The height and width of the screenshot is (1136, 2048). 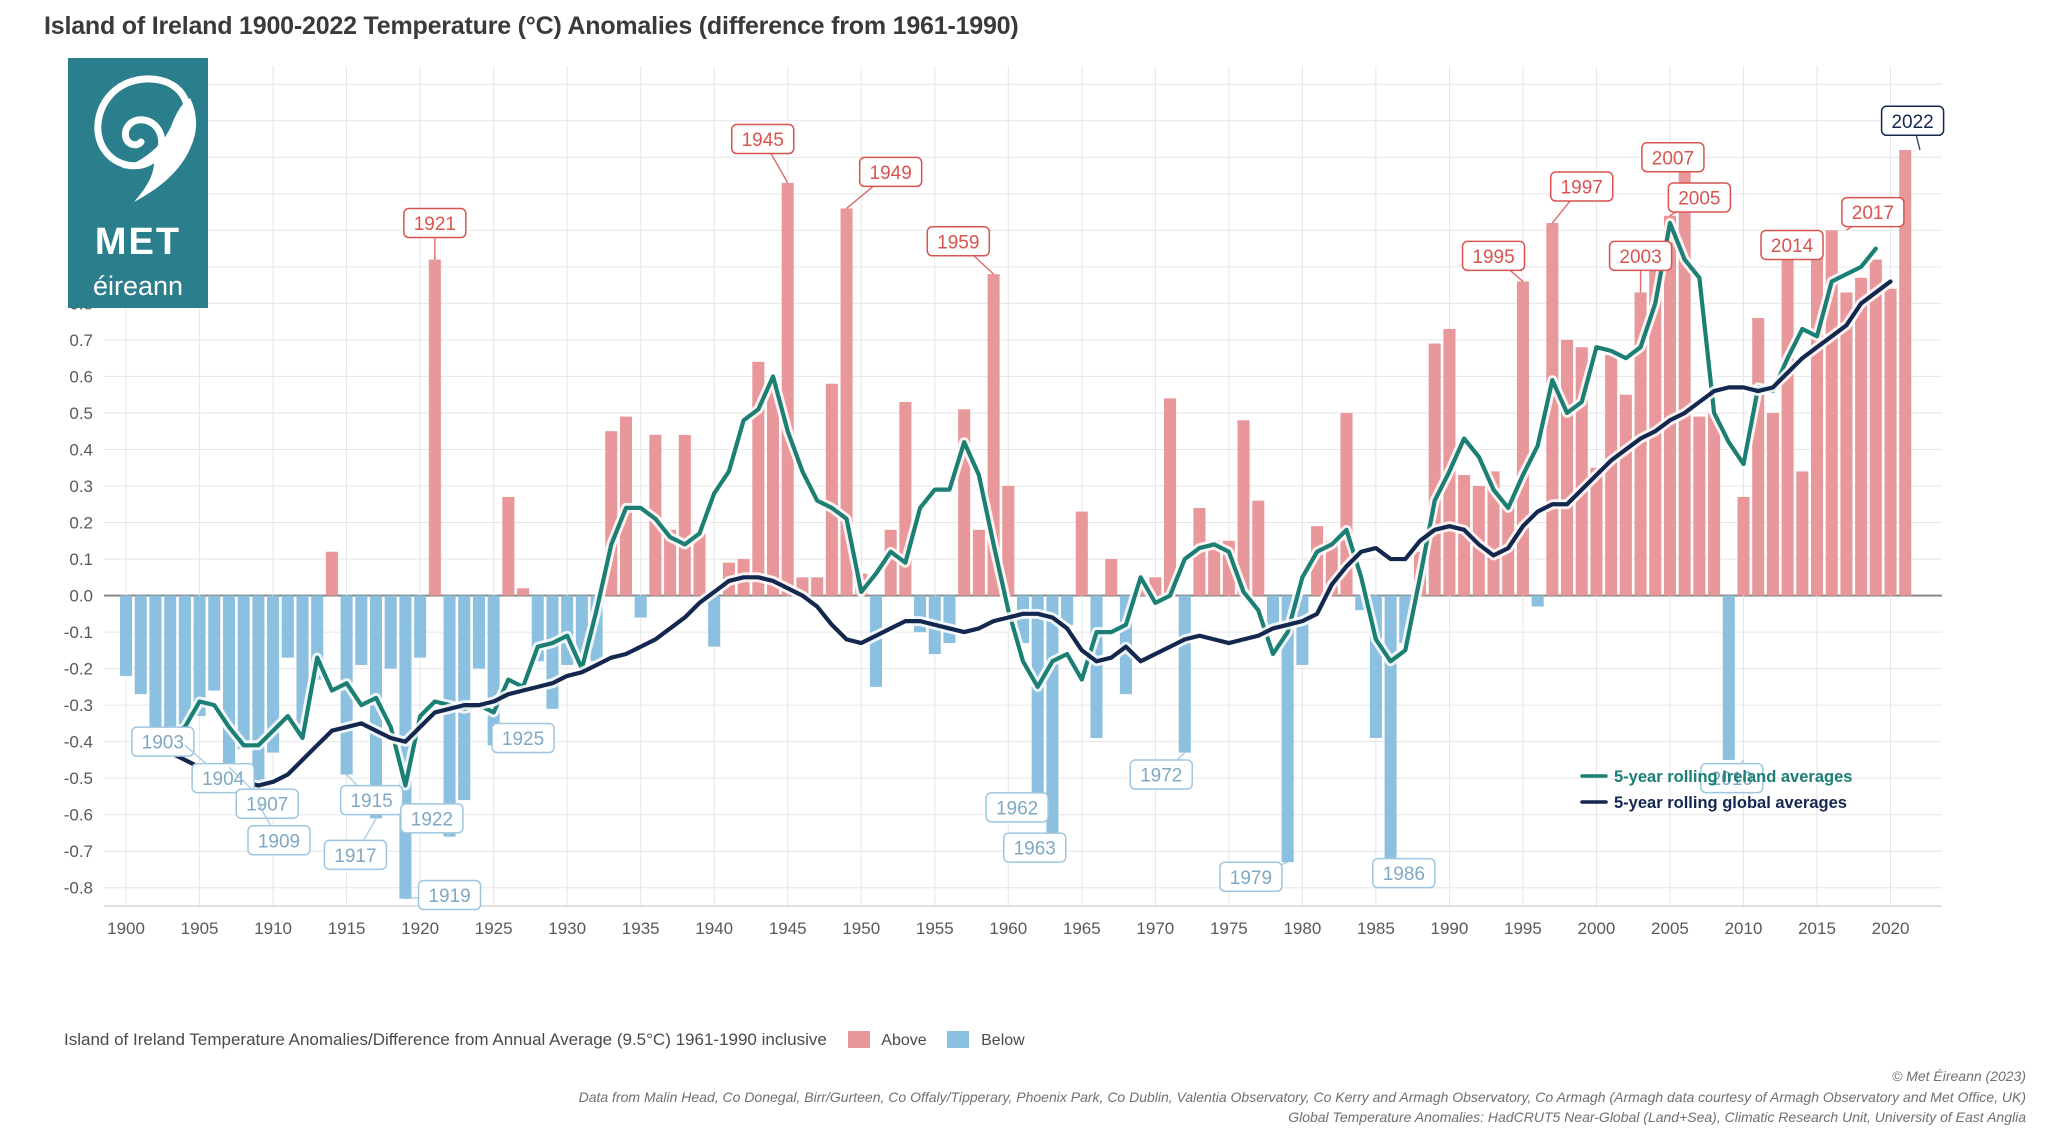 I want to click on annotation-year-label: 1922, so click(x=432, y=819).